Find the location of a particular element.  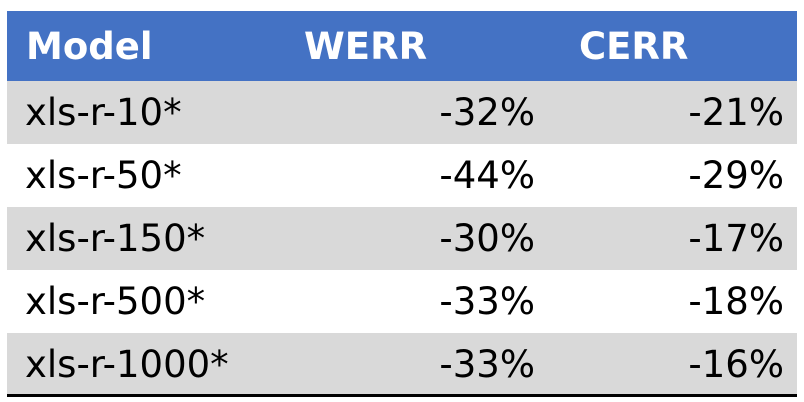

werr-cell: -30% is located at coordinates (487, 238).